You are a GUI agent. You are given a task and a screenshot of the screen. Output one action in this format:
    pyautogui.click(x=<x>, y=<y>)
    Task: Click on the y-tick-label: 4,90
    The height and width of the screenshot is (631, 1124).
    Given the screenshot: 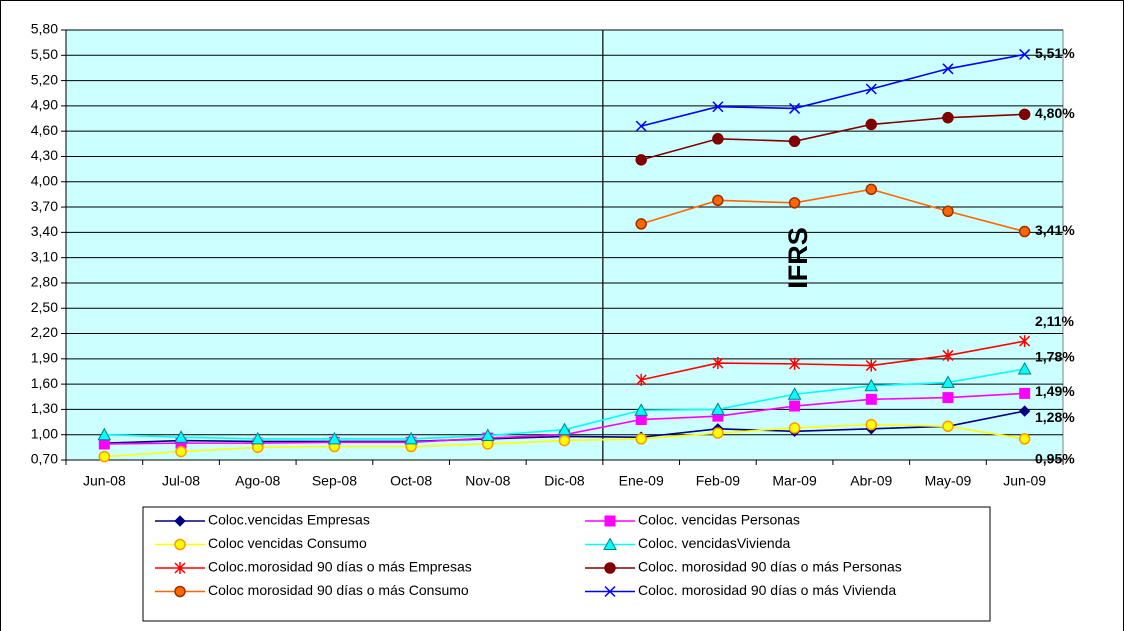 What is the action you would take?
    pyautogui.click(x=44, y=105)
    